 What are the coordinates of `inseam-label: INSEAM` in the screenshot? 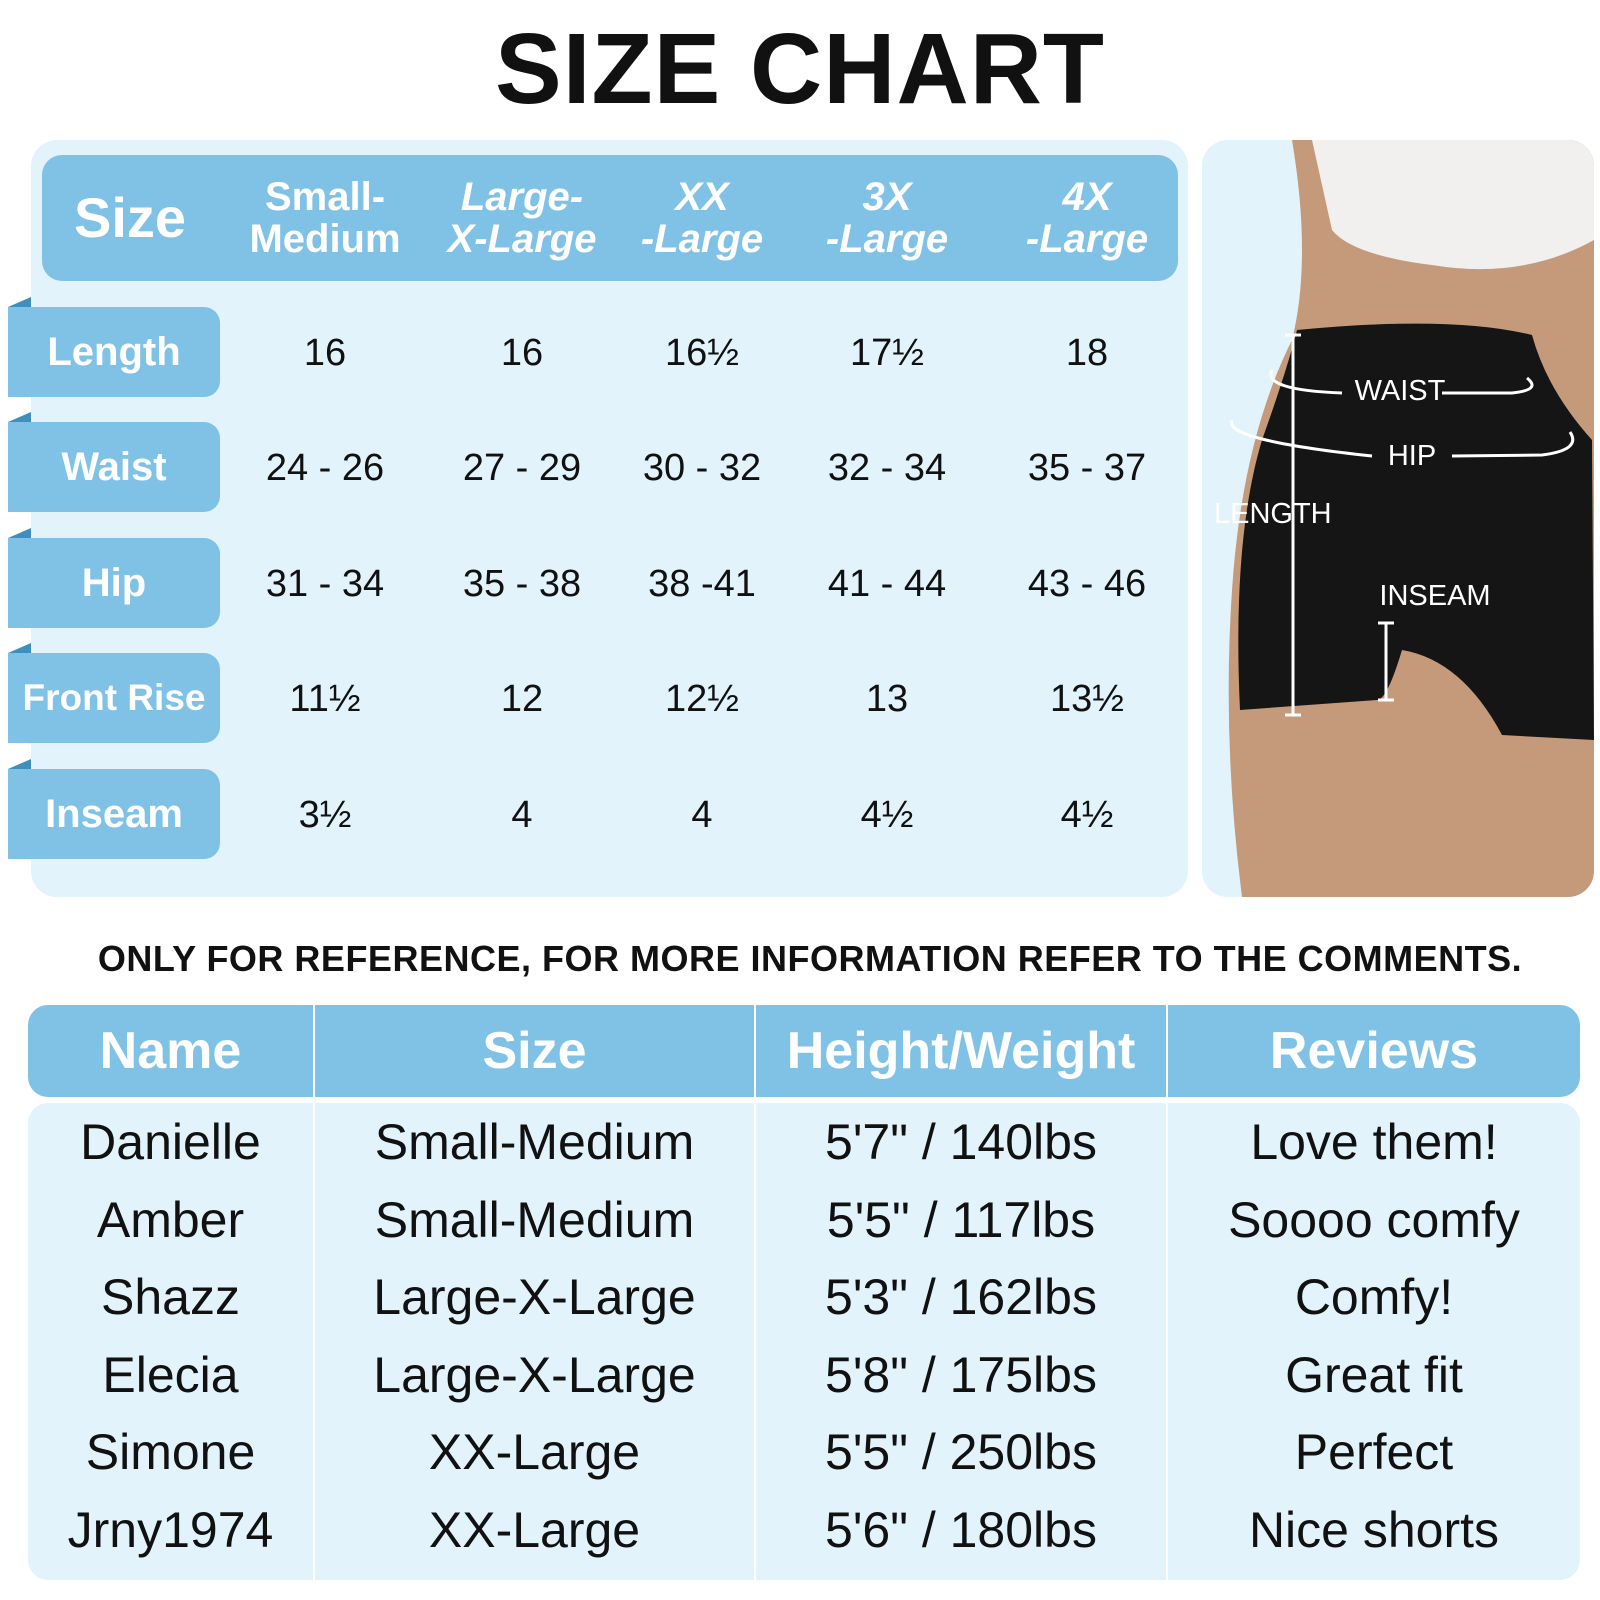 It's located at (1434, 596).